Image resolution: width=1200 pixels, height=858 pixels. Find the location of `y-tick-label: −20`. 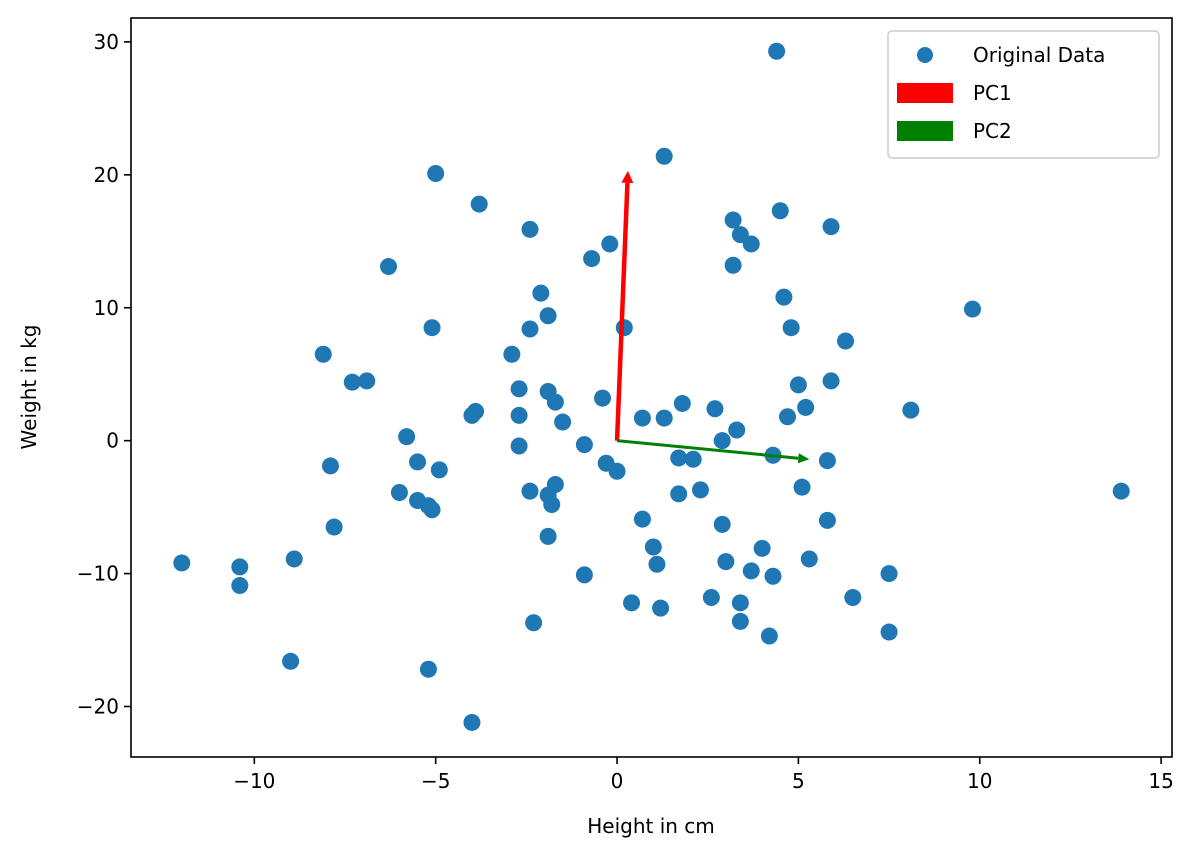

y-tick-label: −20 is located at coordinates (98, 706).